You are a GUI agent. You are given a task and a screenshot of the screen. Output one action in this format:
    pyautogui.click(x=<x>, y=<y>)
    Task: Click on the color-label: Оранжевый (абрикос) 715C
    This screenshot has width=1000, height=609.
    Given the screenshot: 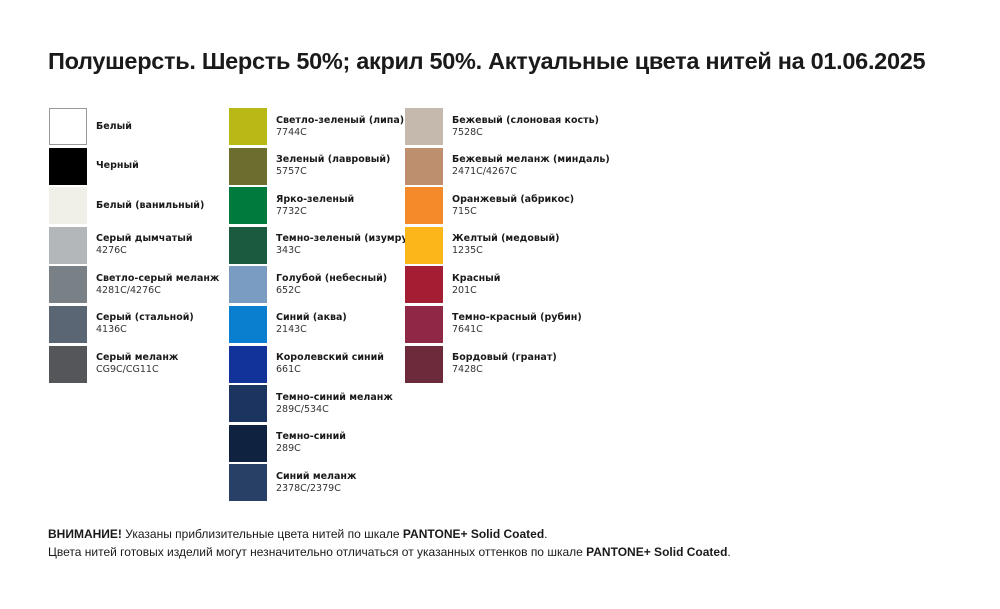 What is the action you would take?
    pyautogui.click(x=513, y=206)
    